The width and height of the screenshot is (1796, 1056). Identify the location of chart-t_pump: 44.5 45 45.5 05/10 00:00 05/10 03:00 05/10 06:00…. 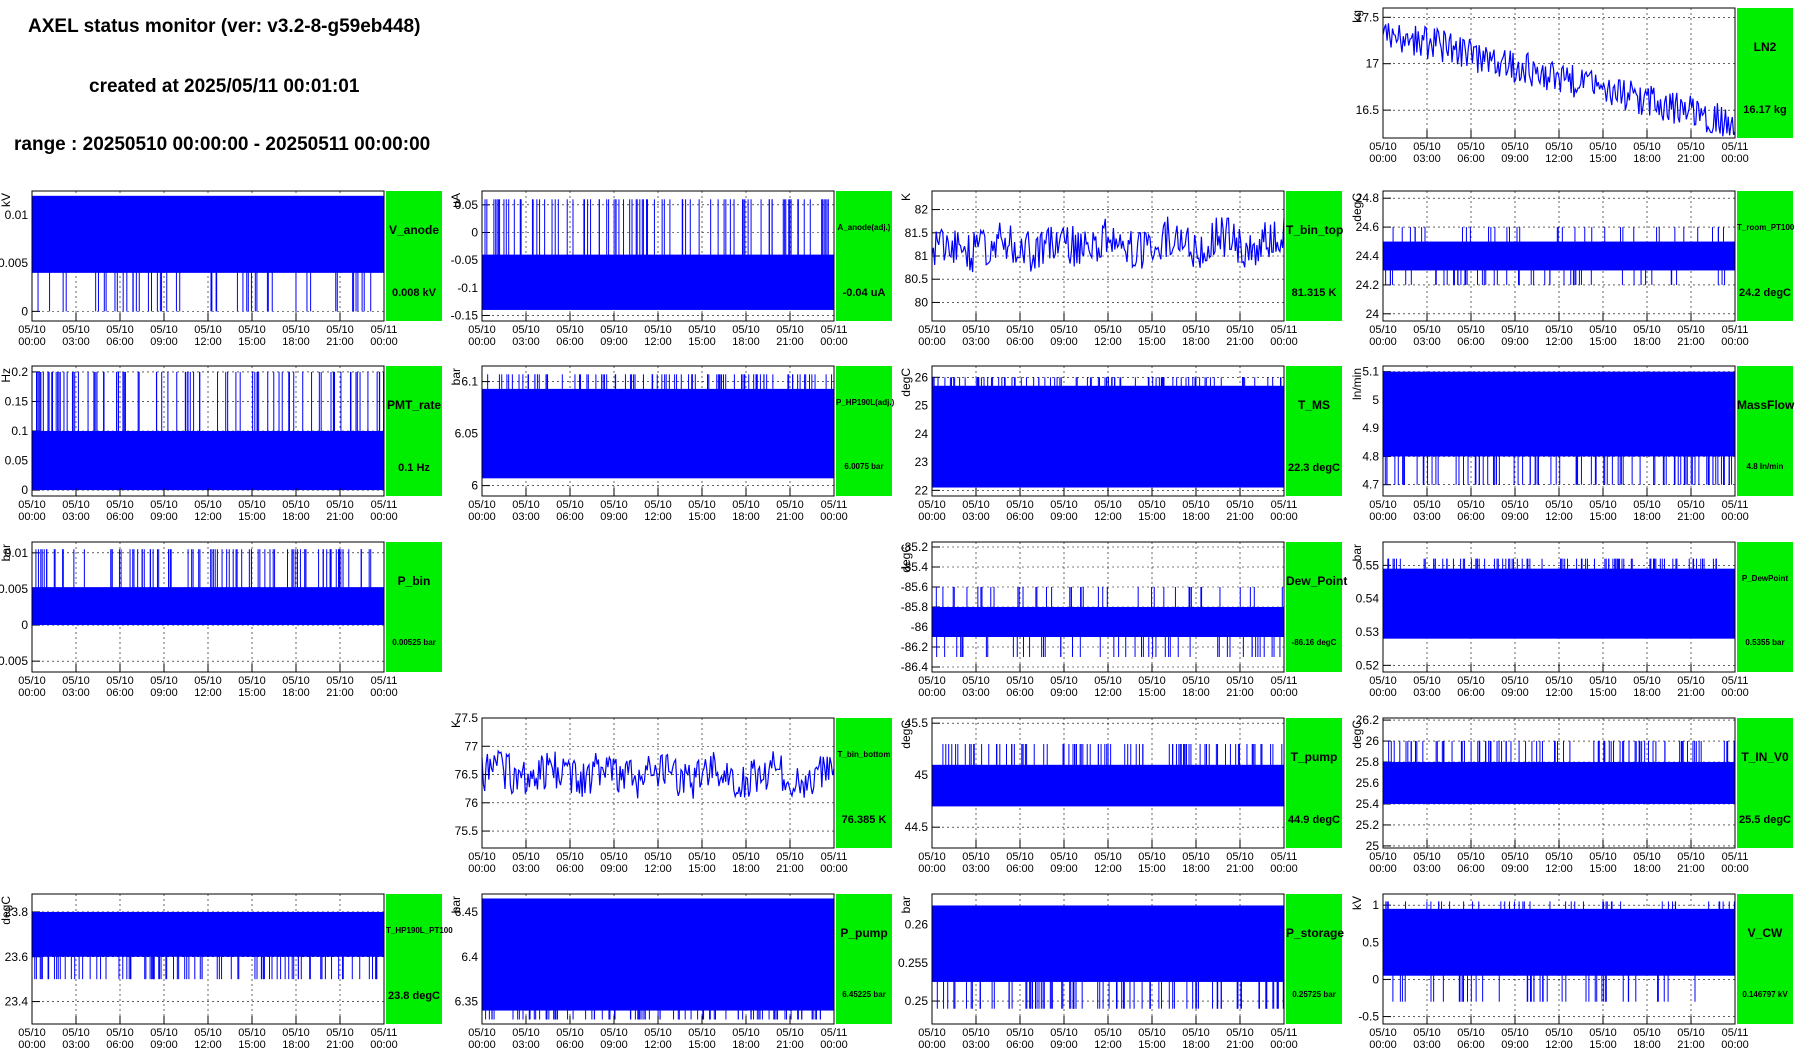
(1122, 795).